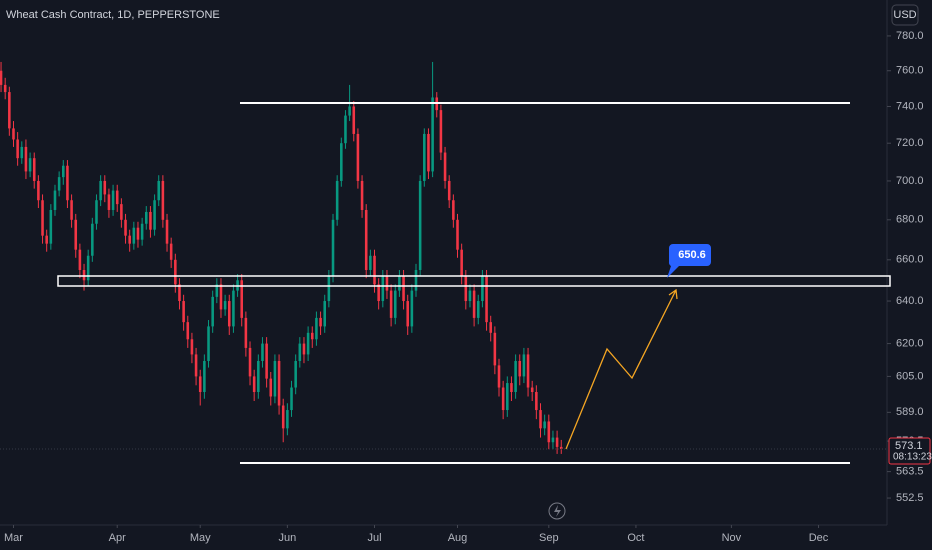 This screenshot has height=550, width=932. What do you see at coordinates (819, 538) in the screenshot?
I see `x-tick-label: Dec` at bounding box center [819, 538].